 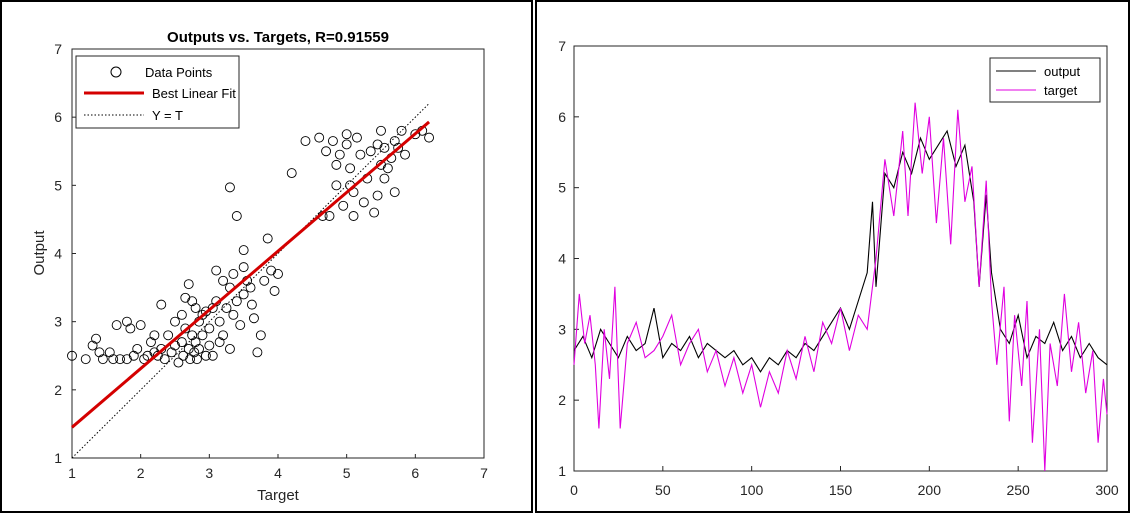 I want to click on line-legend-box, so click(x=1045, y=80).